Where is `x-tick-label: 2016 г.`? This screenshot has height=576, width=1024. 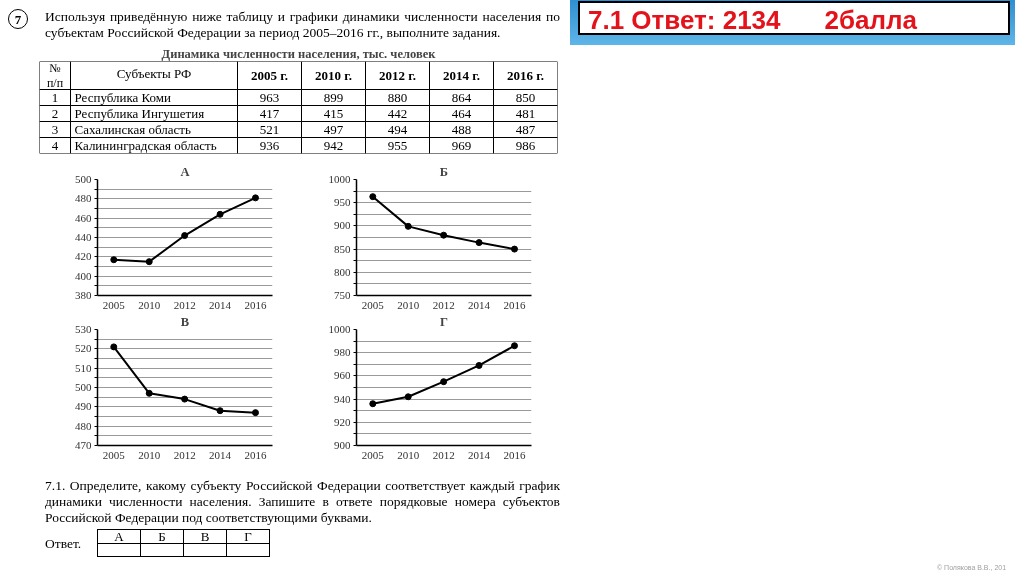 x-tick-label: 2016 г. is located at coordinates (525, 75).